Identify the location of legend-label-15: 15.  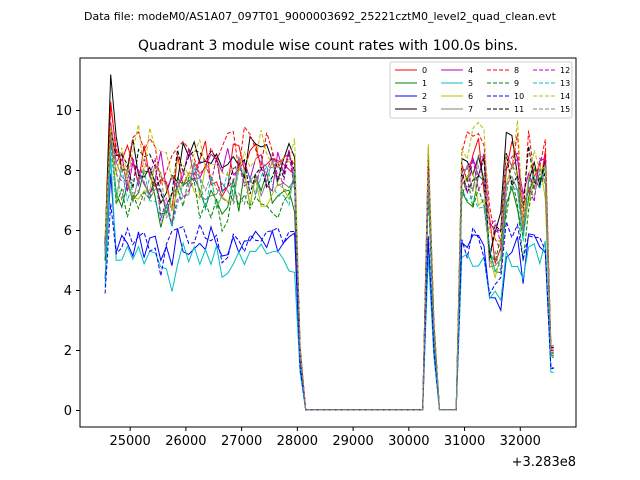
(565, 109).